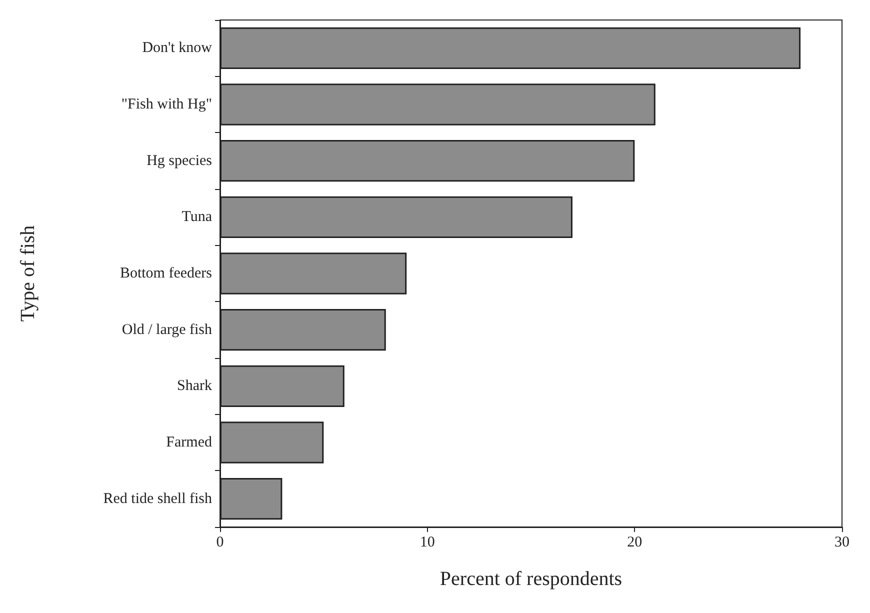 The image size is (870, 613). I want to click on y-tick-label: Old / large fish, so click(167, 330).